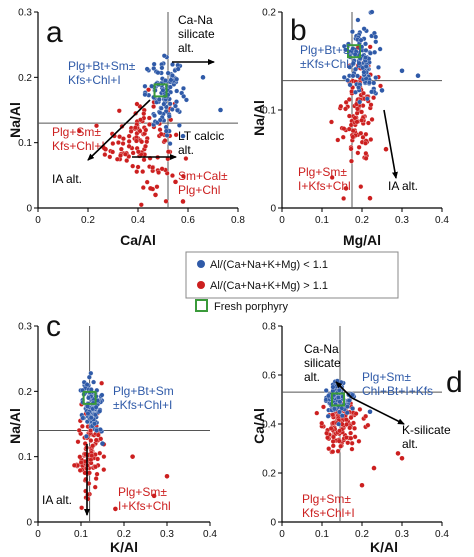  What do you see at coordinates (403, 186) in the screenshot?
I see `panel-b-annot-ia: IA alt.` at bounding box center [403, 186].